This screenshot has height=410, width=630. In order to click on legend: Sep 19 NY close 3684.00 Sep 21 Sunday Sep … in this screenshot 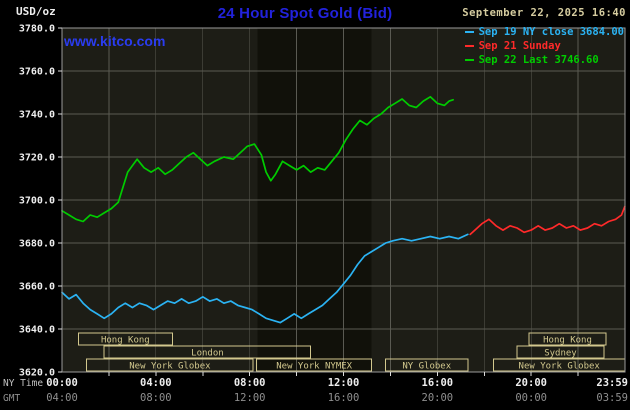, I will do `click(544, 46)`.